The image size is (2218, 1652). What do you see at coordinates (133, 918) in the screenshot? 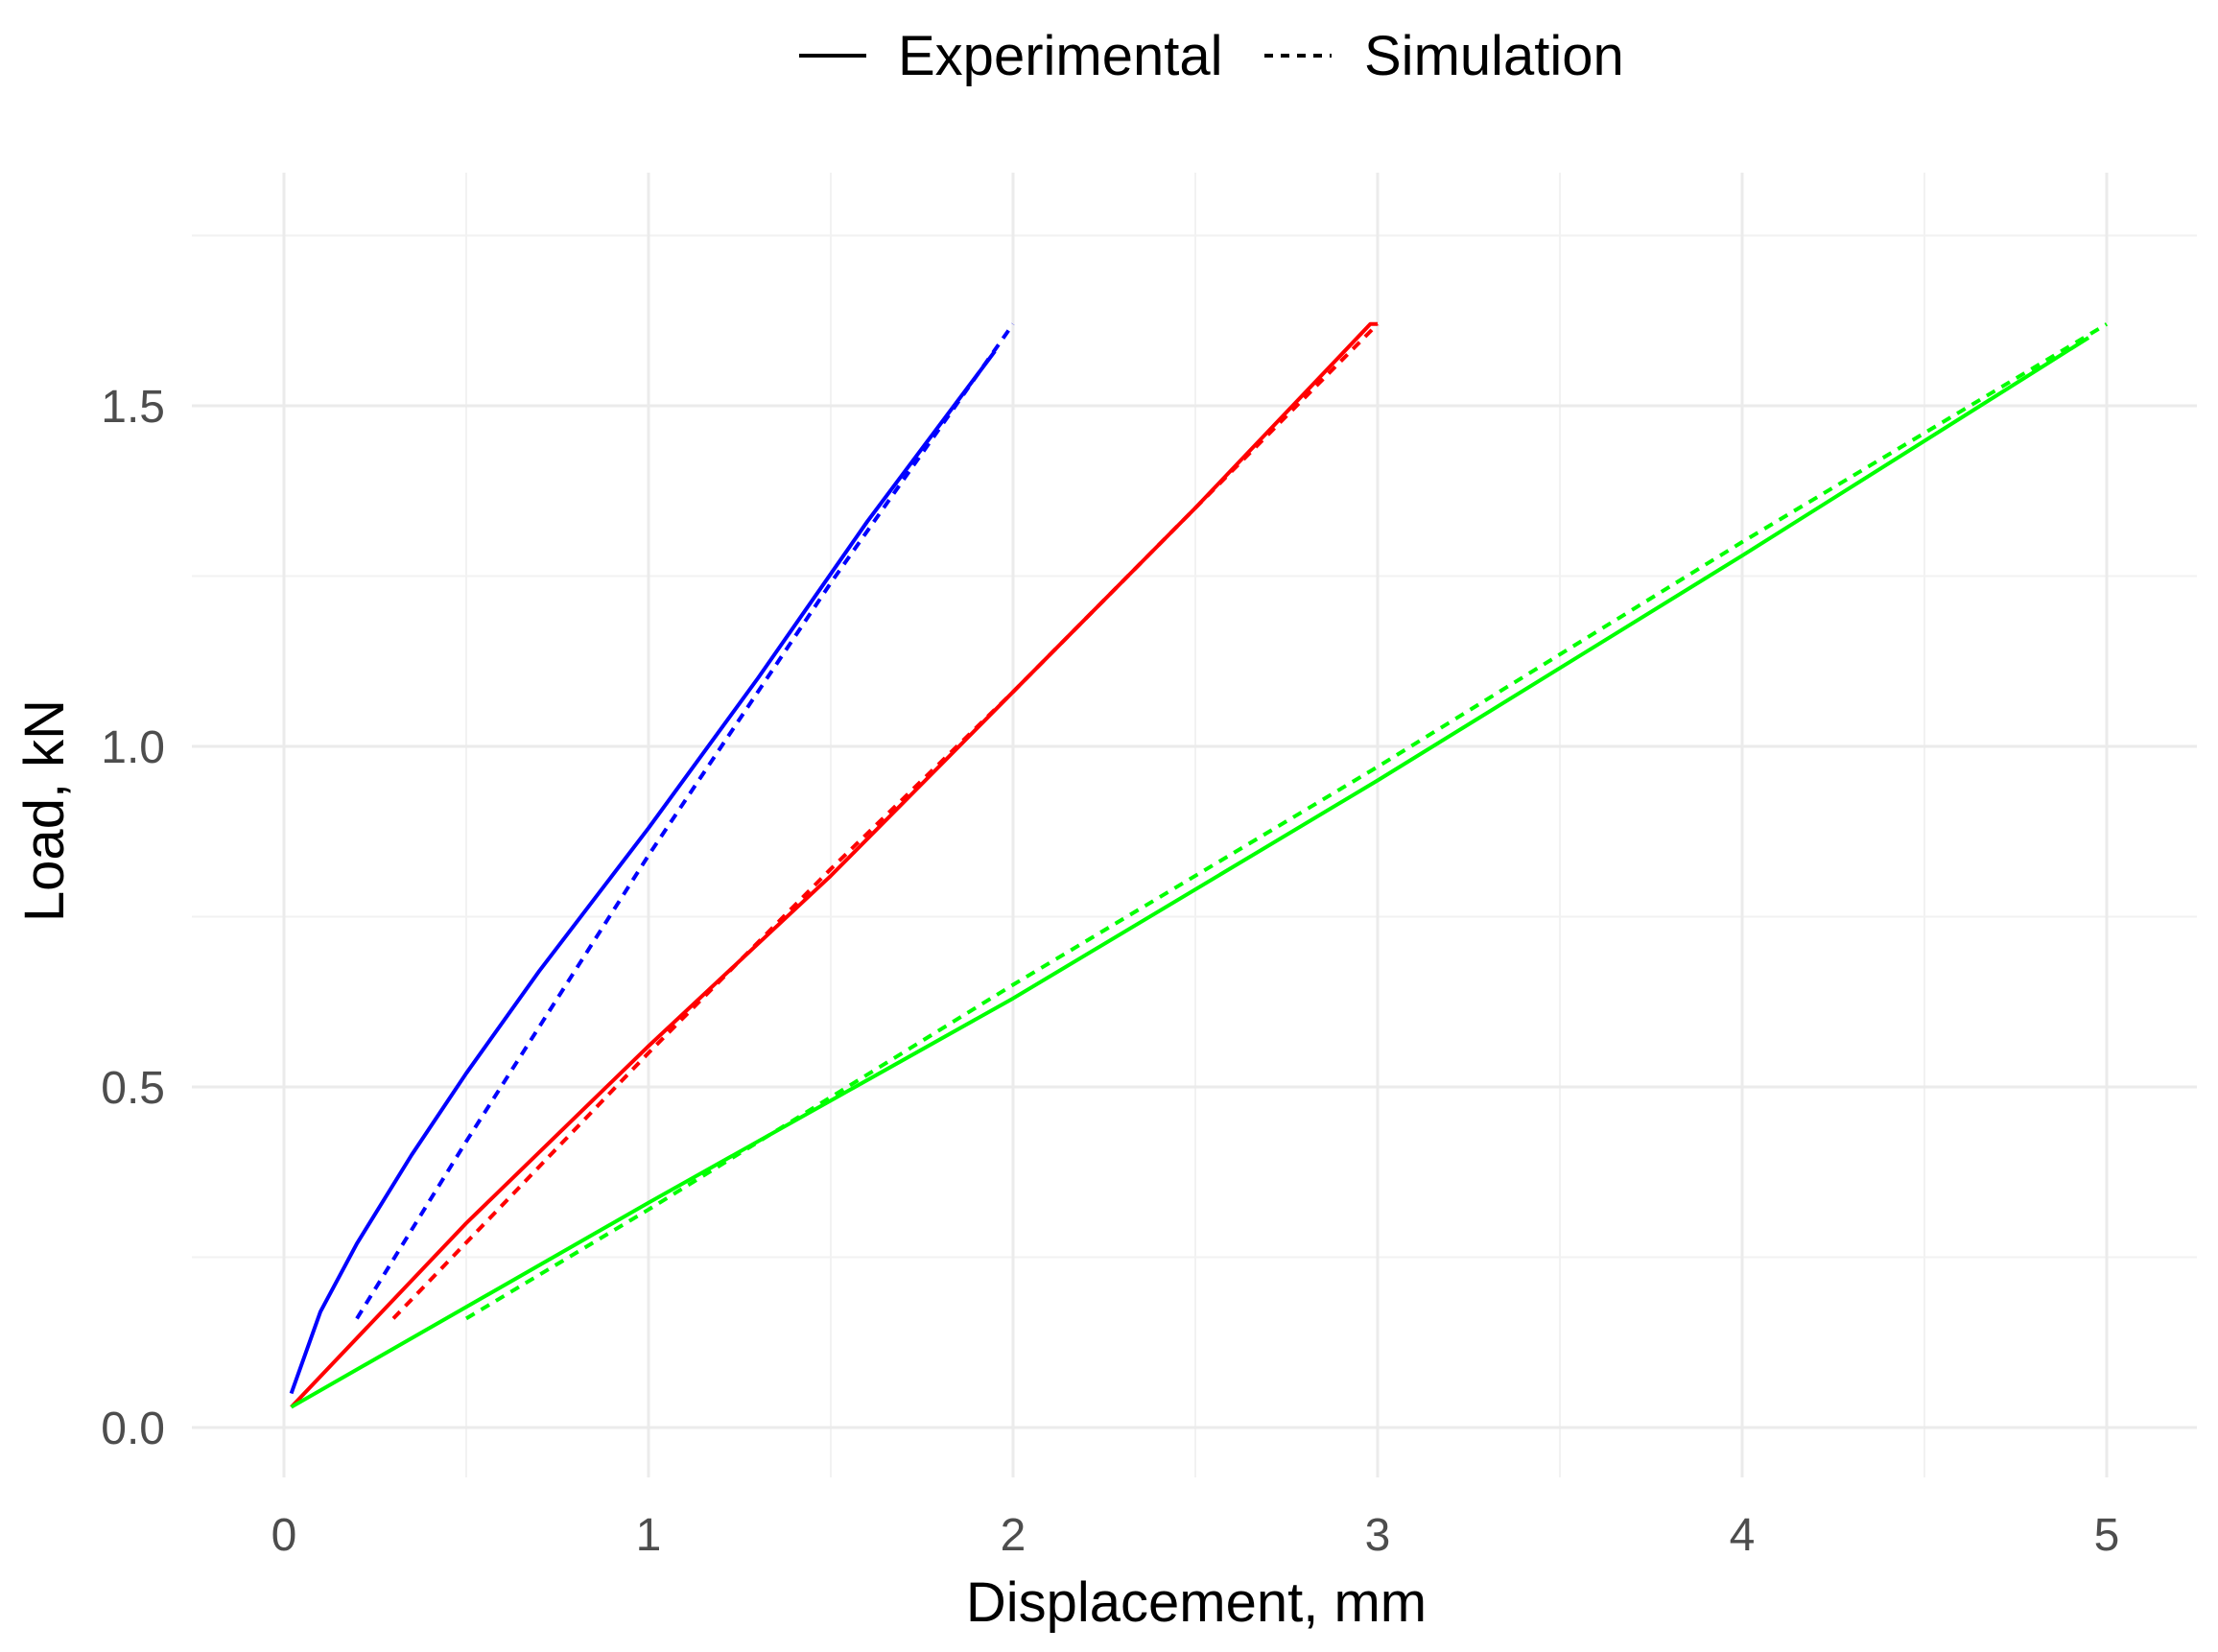
I see `y-axis-tick-labels: 0.0 0.5 1.0 1.5` at bounding box center [133, 918].